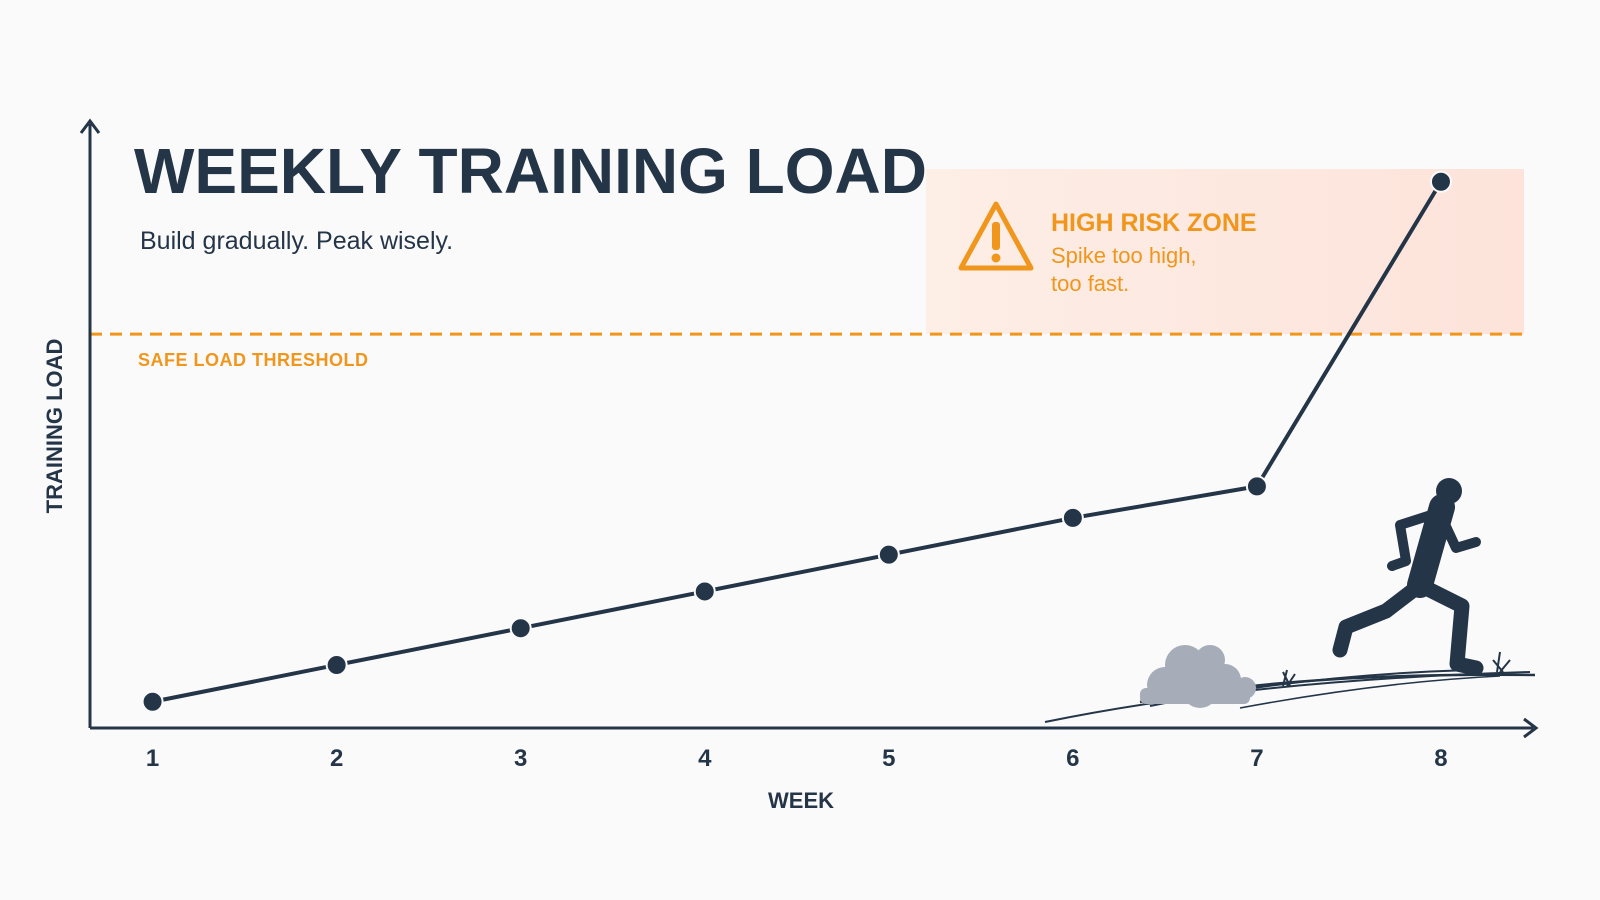 The height and width of the screenshot is (900, 1600). What do you see at coordinates (1256, 758) in the screenshot?
I see `x-tick-7: 7` at bounding box center [1256, 758].